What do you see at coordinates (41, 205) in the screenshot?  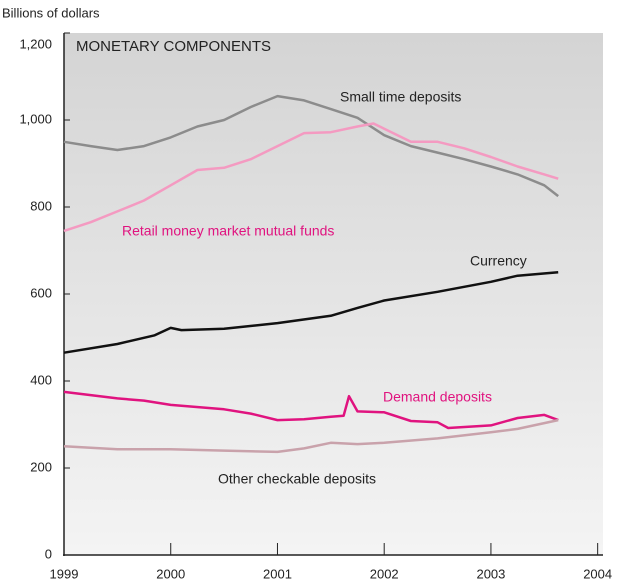 I see `y-tick-label: 800` at bounding box center [41, 205].